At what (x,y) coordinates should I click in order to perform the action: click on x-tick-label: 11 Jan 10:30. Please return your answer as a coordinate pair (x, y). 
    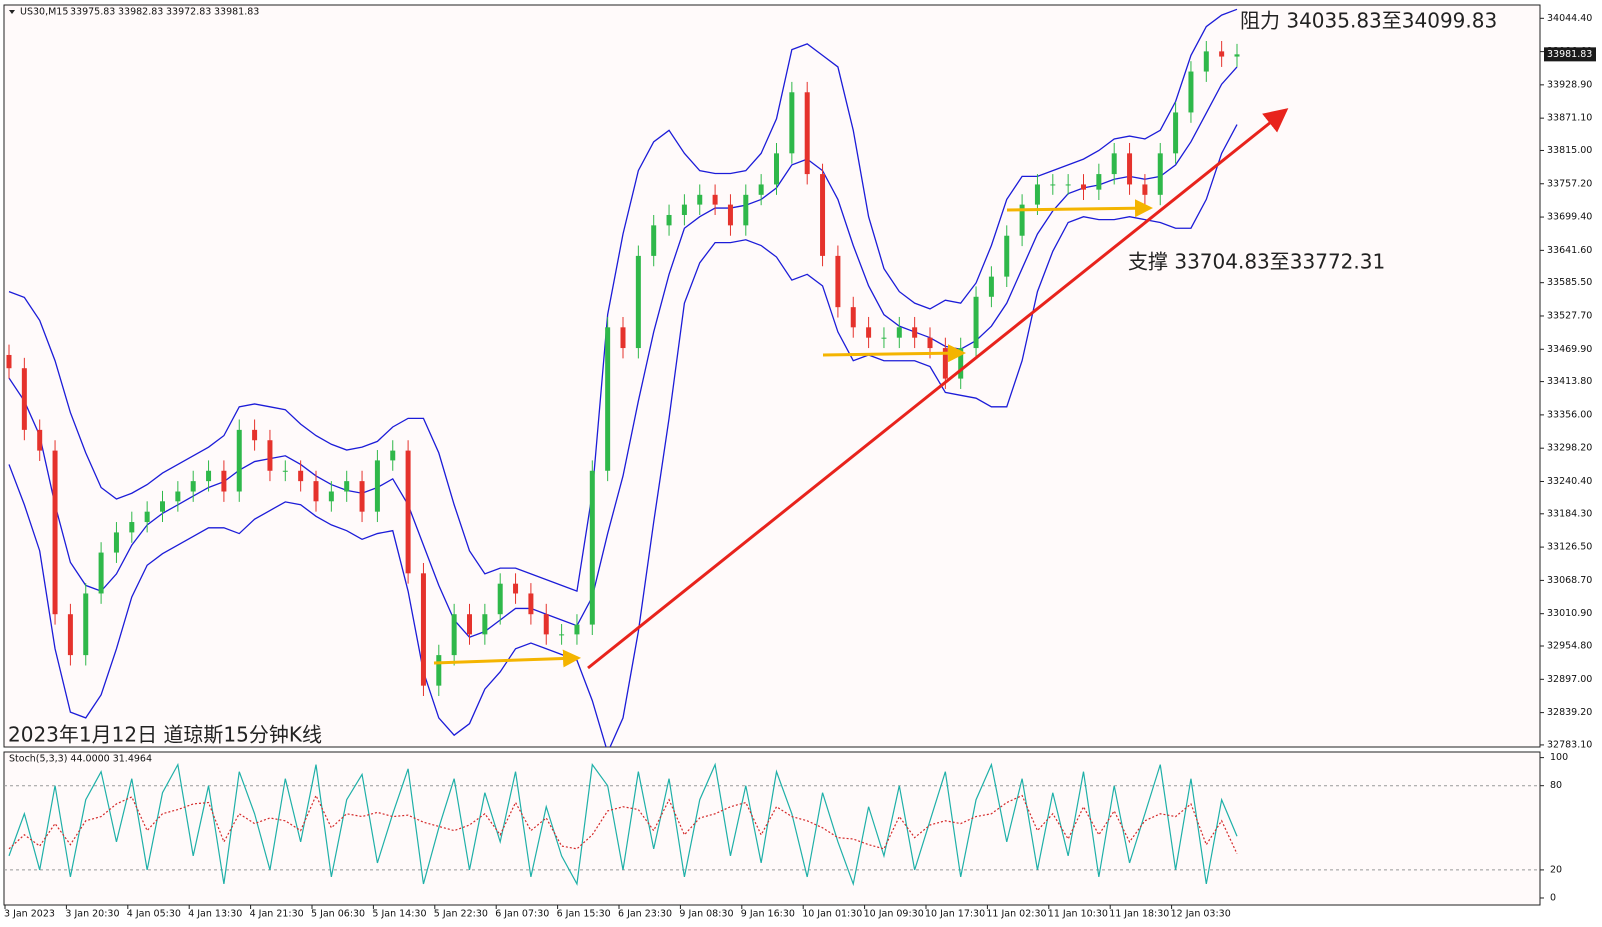
    Looking at the image, I should click on (1078, 914).